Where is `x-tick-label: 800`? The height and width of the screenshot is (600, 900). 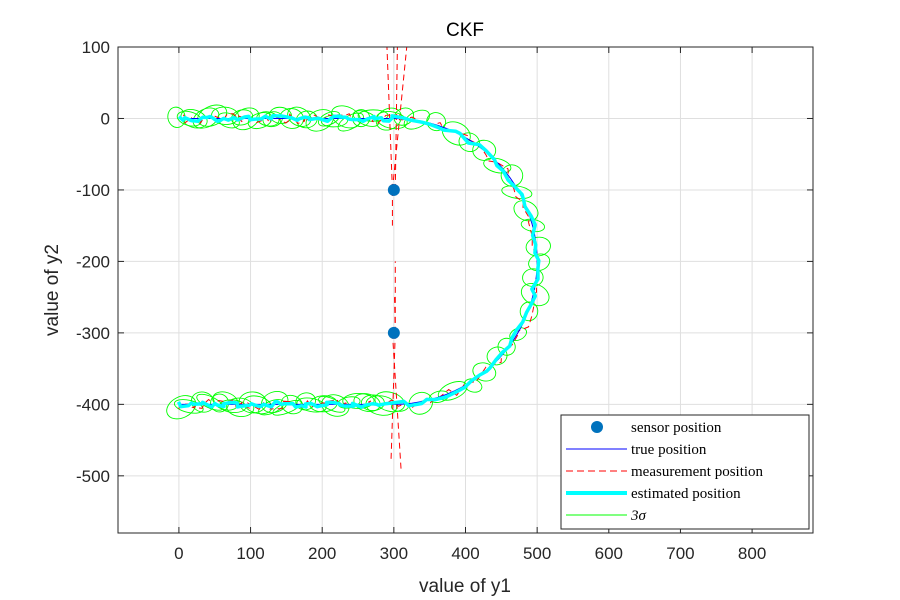 x-tick-label: 800 is located at coordinates (752, 553).